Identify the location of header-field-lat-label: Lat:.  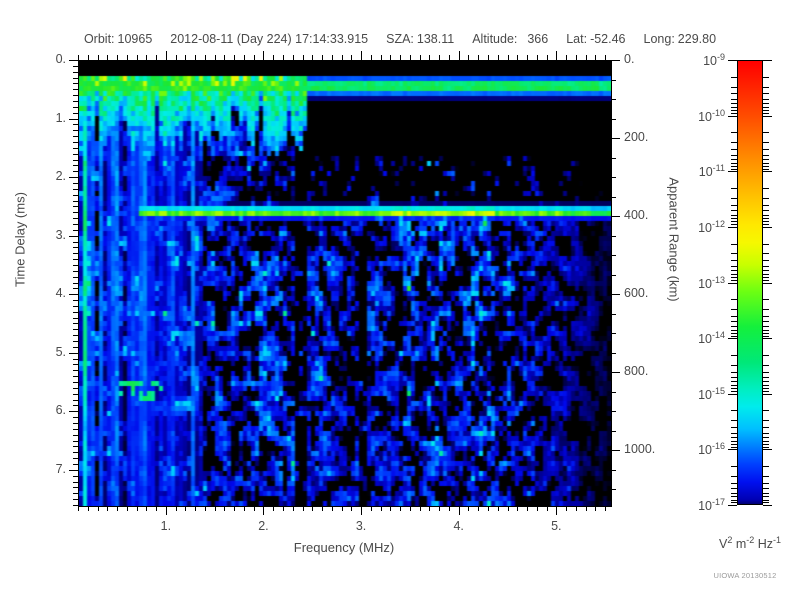
(577, 39).